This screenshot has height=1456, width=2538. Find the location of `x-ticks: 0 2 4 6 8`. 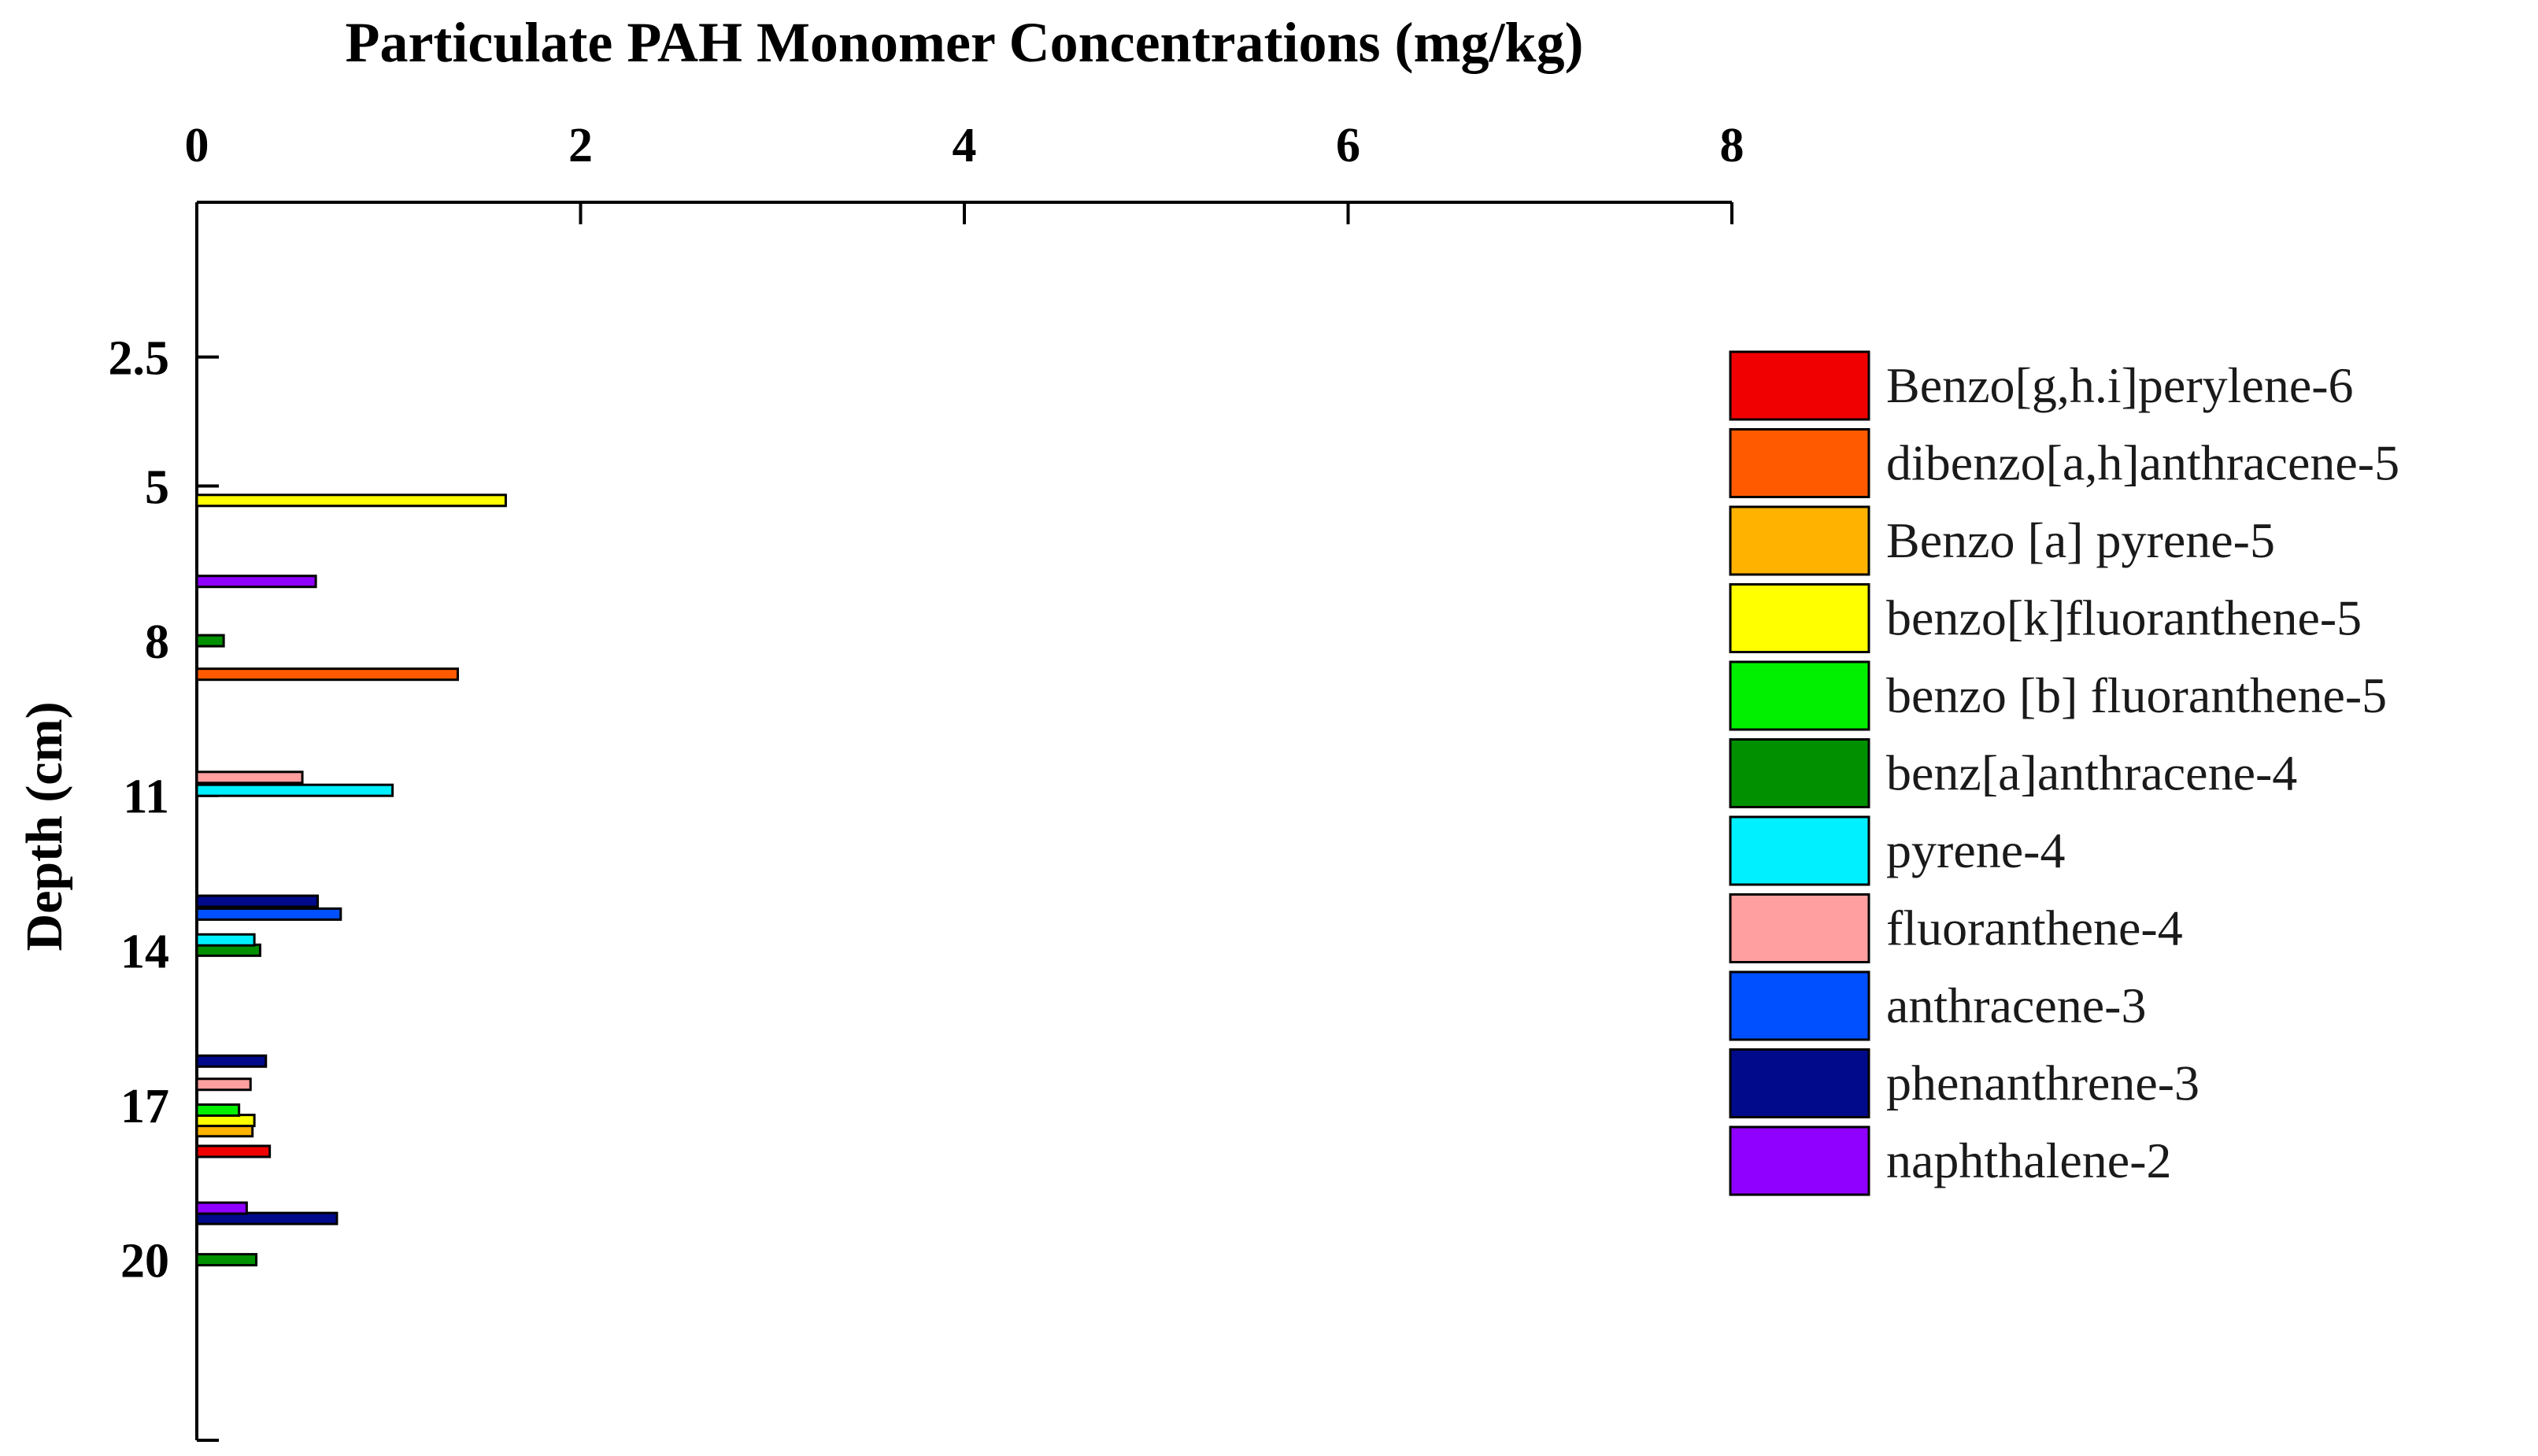

x-ticks: 0 2 4 6 8 is located at coordinates (965, 171).